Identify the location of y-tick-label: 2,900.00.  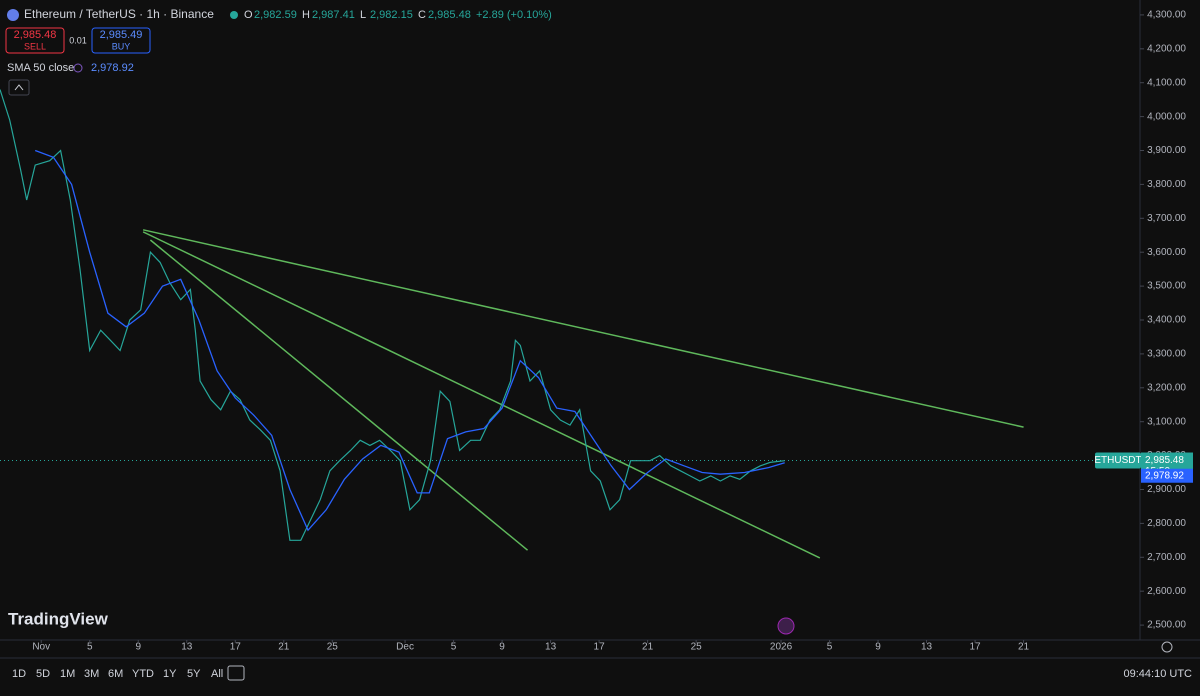
(1166, 489).